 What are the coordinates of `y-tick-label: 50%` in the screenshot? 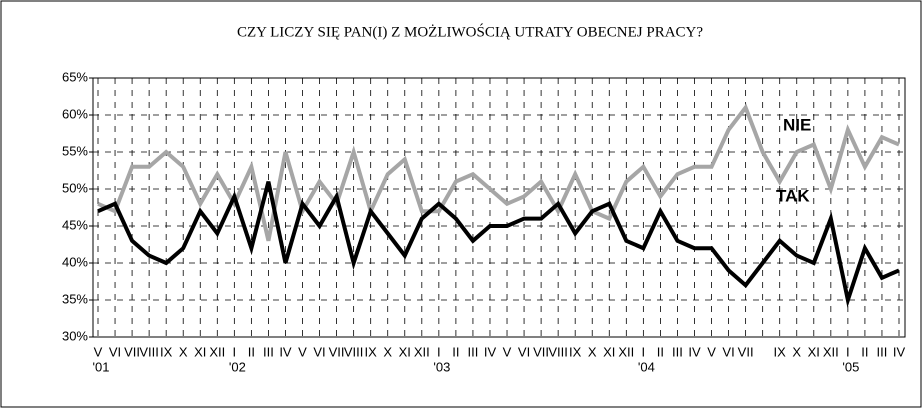 It's located at (75, 187).